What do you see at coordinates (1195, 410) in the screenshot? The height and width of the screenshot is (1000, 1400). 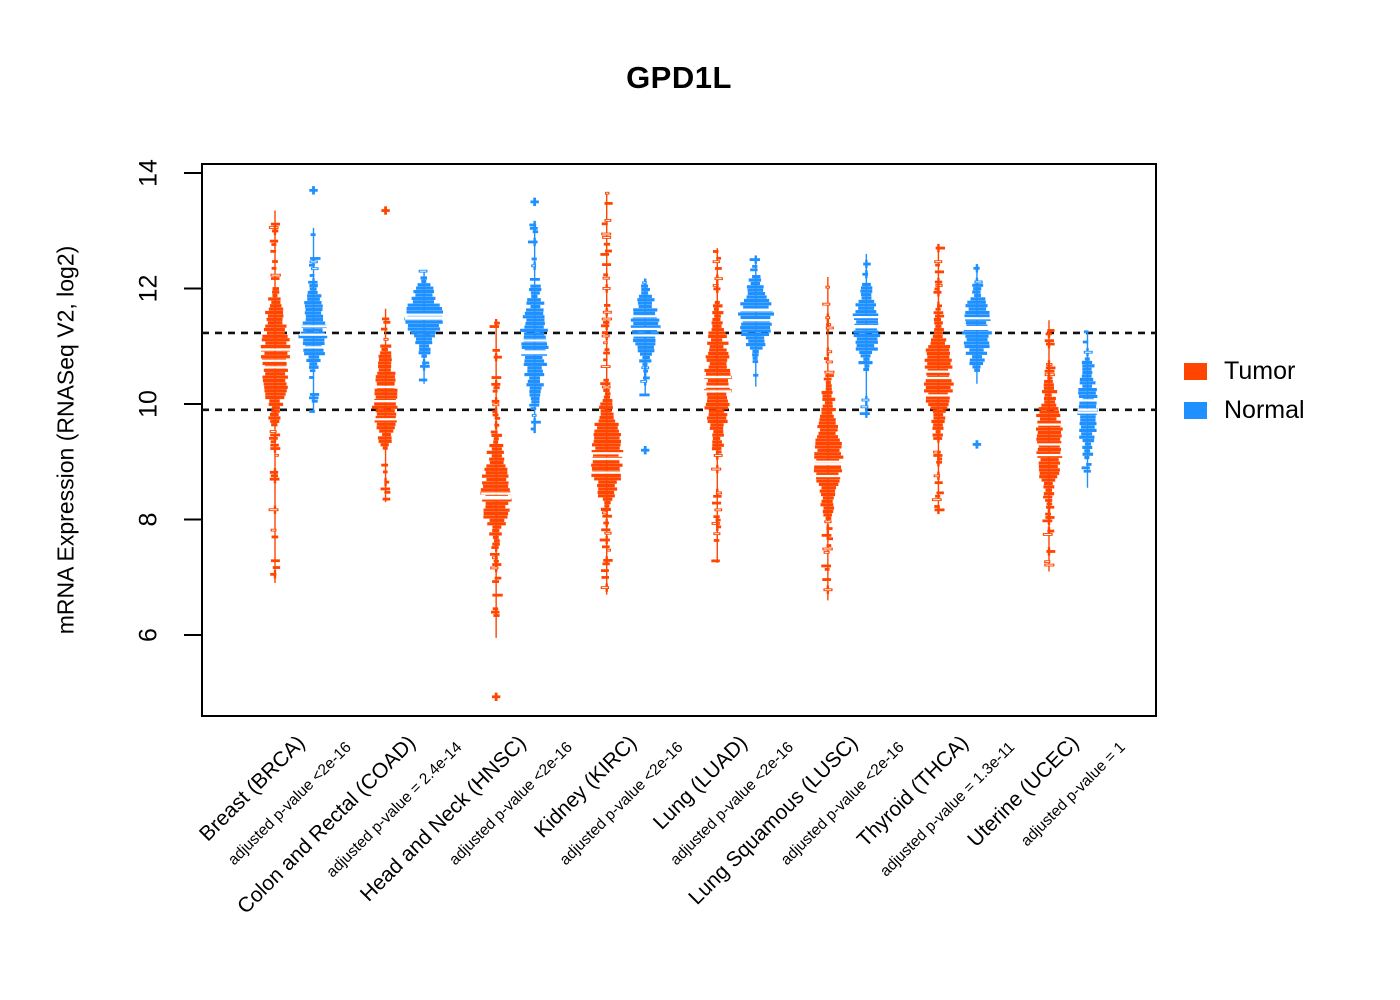 I see `normal-swatch-icon` at bounding box center [1195, 410].